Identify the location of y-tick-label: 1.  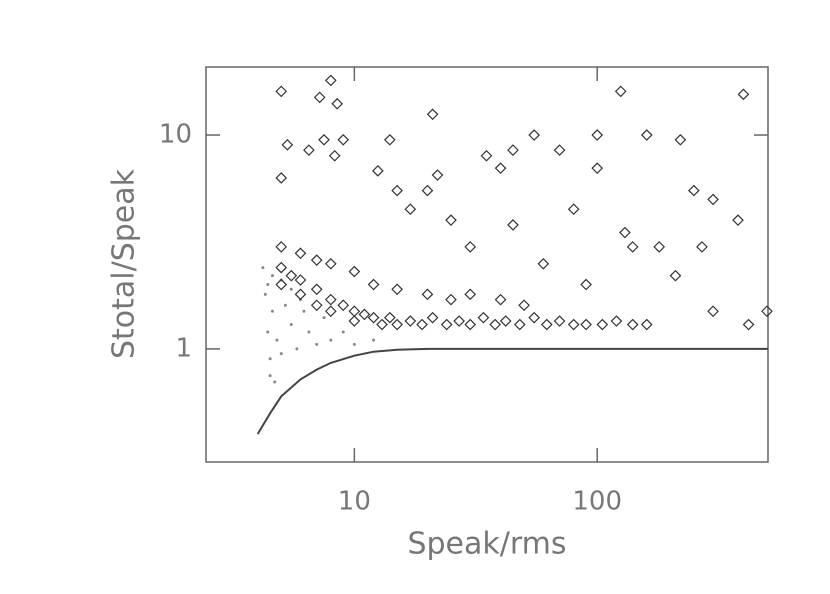
(183, 348).